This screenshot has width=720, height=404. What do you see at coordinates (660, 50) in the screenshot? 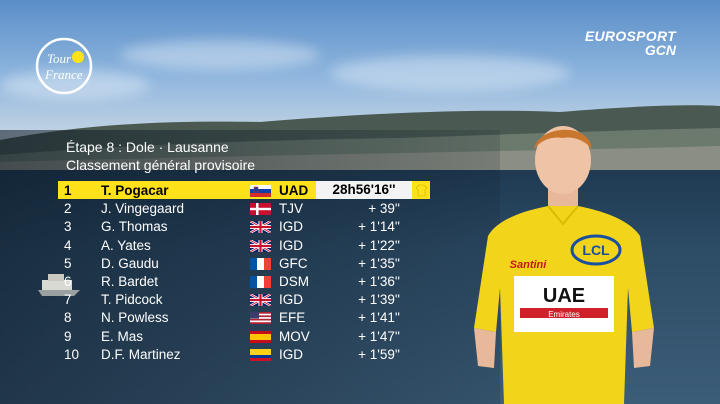
I see `gcn-wordmark: GCN` at bounding box center [660, 50].